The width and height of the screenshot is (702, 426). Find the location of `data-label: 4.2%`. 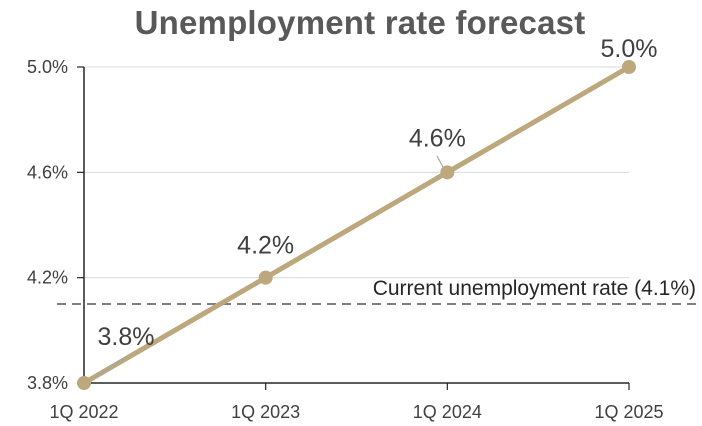

data-label: 4.2% is located at coordinates (265, 246).